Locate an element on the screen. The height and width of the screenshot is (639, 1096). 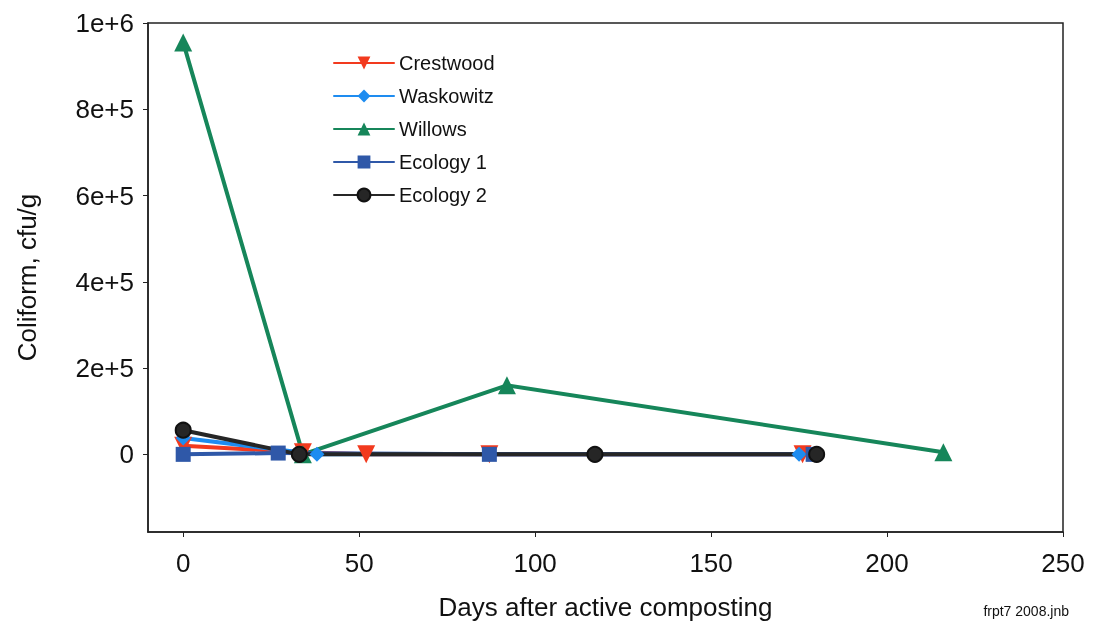
text: frpt7 2008.jnb is located at coordinates (1026, 611).